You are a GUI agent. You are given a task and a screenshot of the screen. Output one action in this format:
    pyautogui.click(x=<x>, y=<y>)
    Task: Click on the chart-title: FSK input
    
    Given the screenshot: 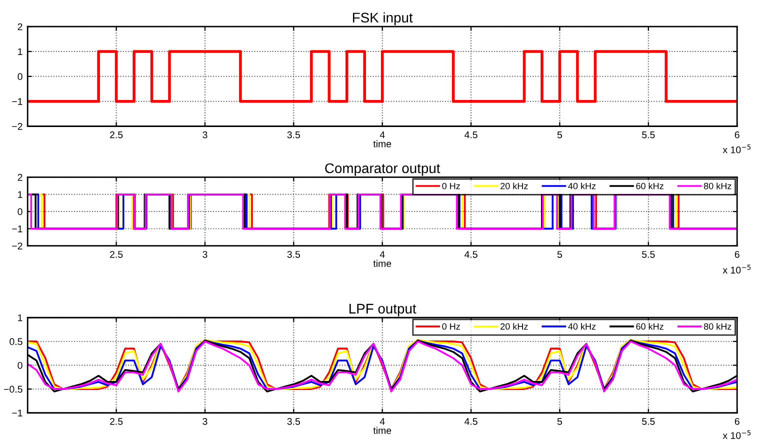 What is the action you would take?
    pyautogui.click(x=382, y=19)
    